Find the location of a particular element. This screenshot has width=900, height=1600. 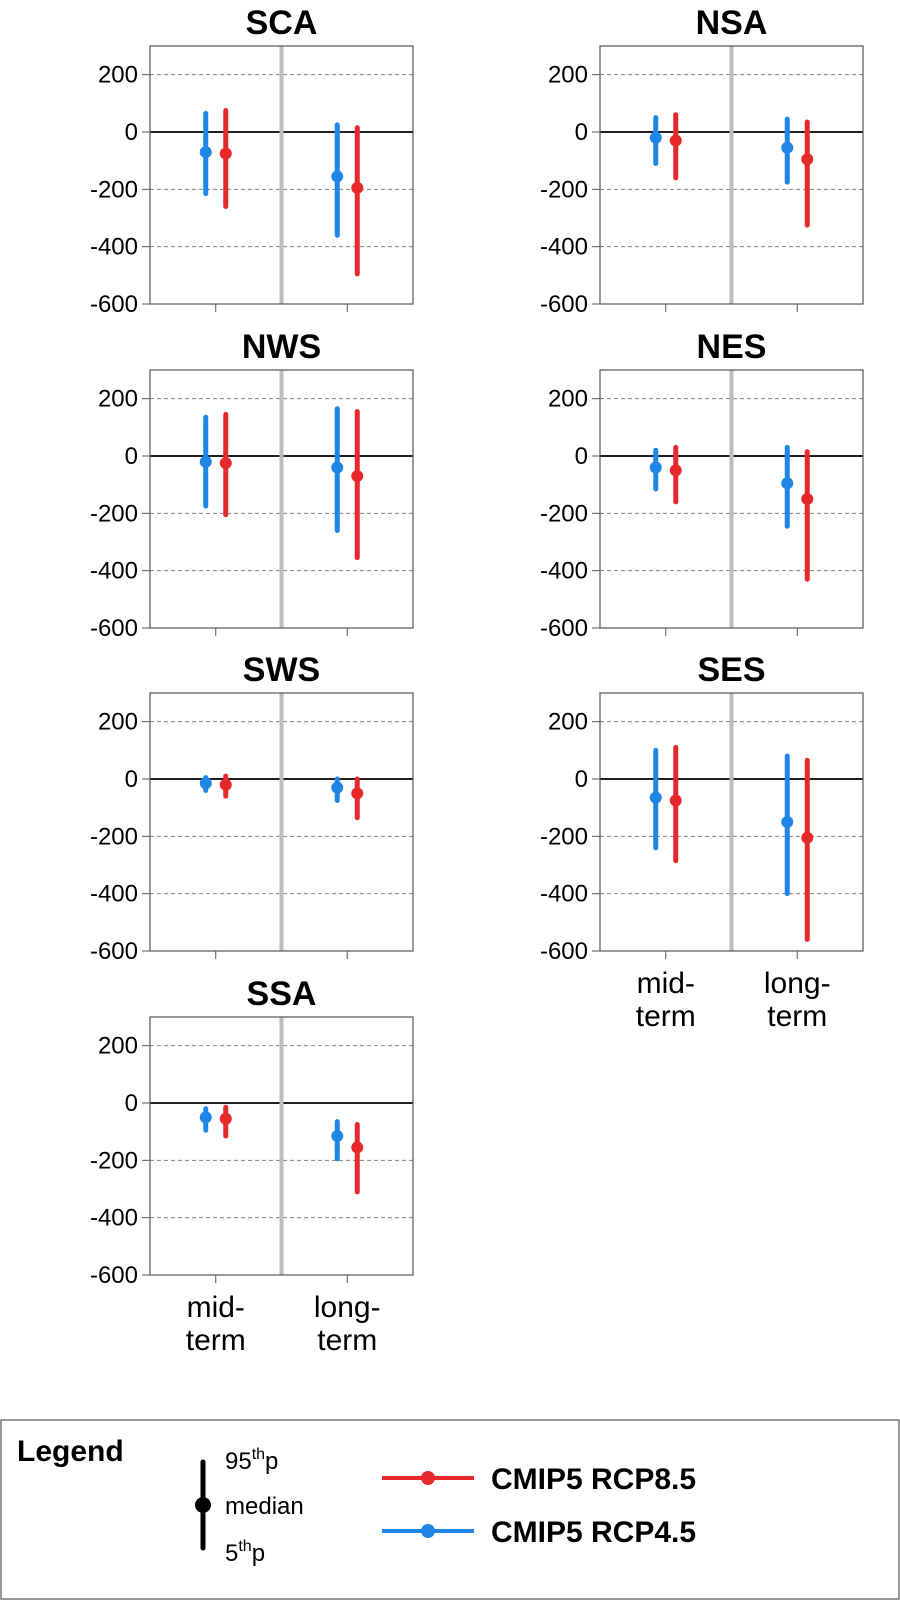

legend-rcp85-label: CMIP5 RCP8.5 is located at coordinates (593, 1479).